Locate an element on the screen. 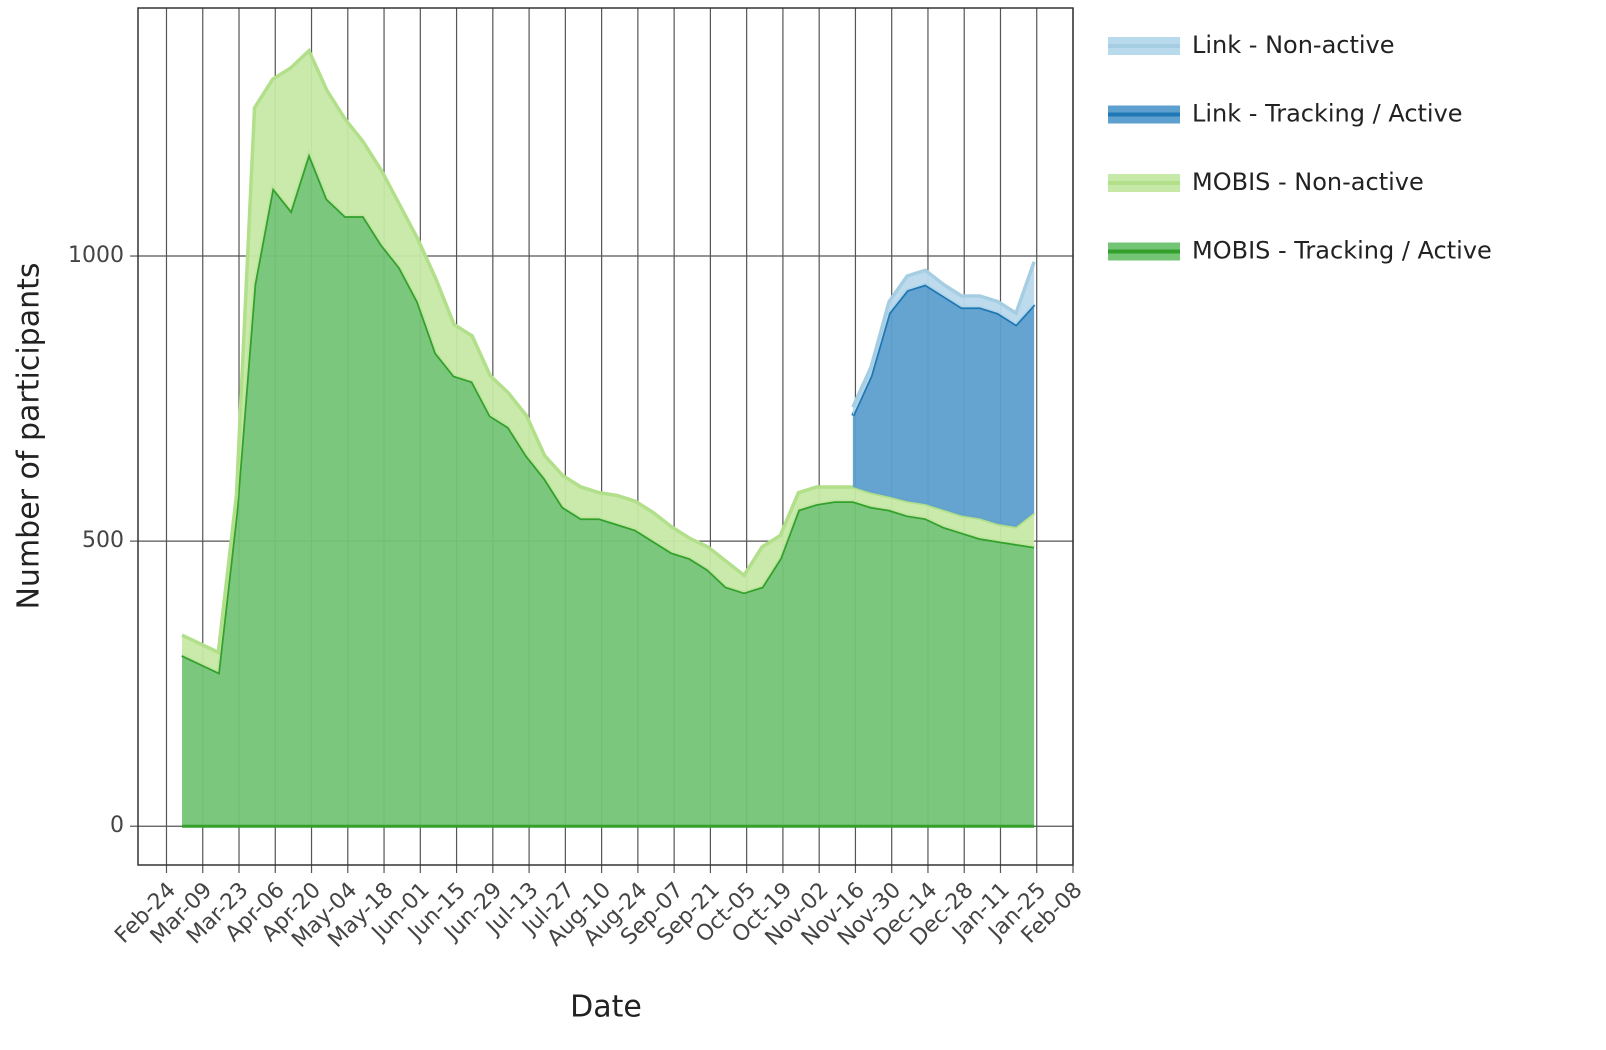 The width and height of the screenshot is (1606, 1050). legend-label: MOBIS - Non-active is located at coordinates (1308, 182).